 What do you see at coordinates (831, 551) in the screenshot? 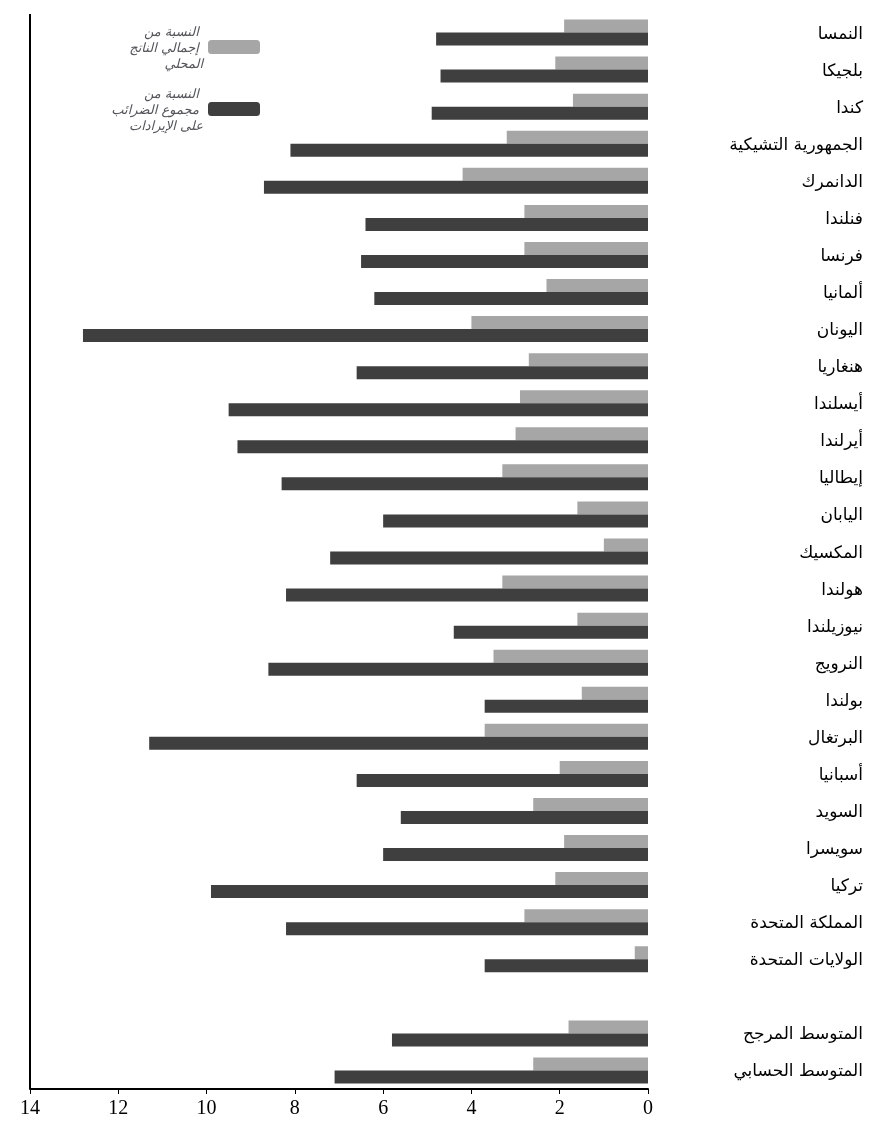
I see `y-tick-label: المكسيك` at bounding box center [831, 551].